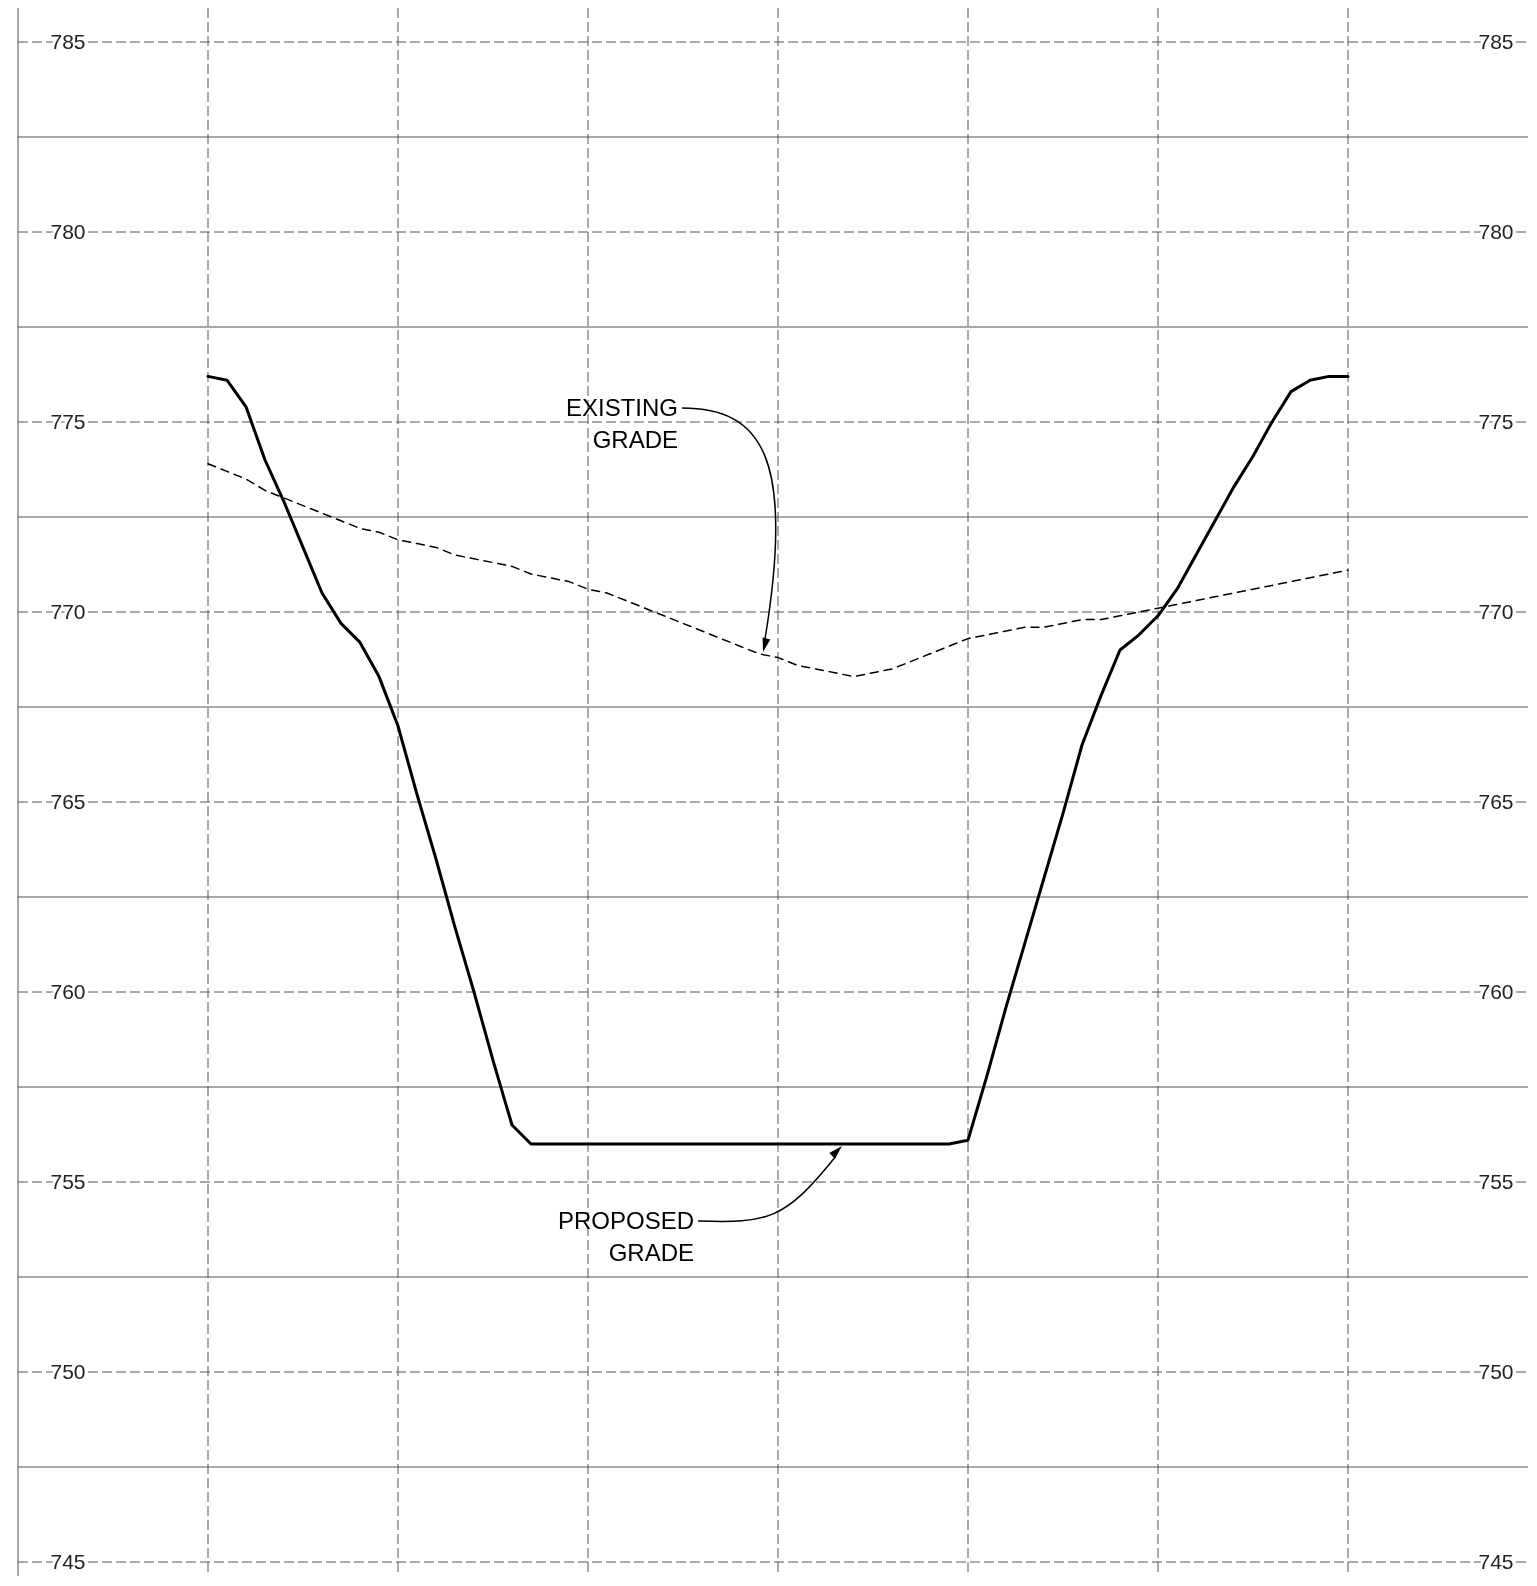  Describe the element at coordinates (1496, 612) in the screenshot. I see `y2-tick-label: 770` at that location.